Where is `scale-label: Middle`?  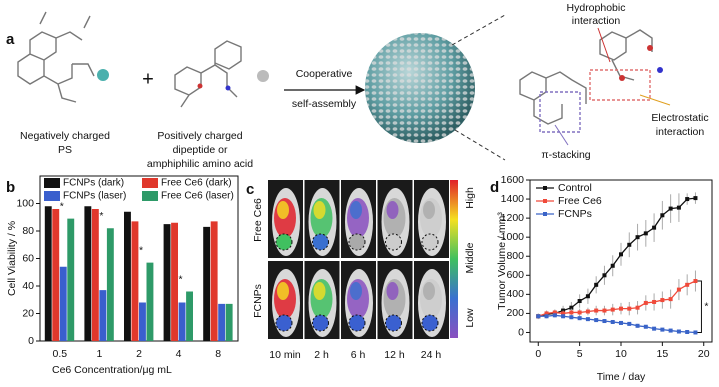 scale-label: Middle is located at coordinates (470, 257).